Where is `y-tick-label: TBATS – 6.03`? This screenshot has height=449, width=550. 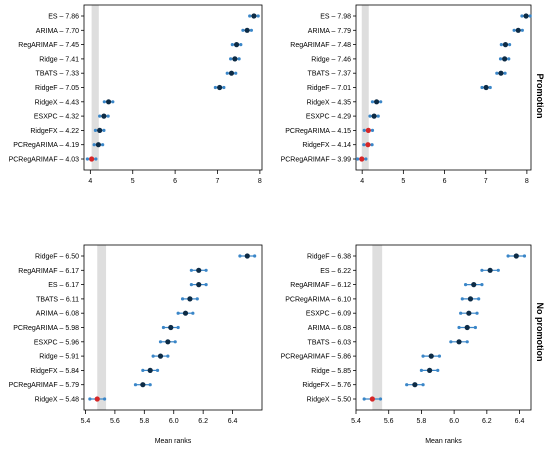 y-tick-label: TBATS – 6.03 is located at coordinates (330, 342).